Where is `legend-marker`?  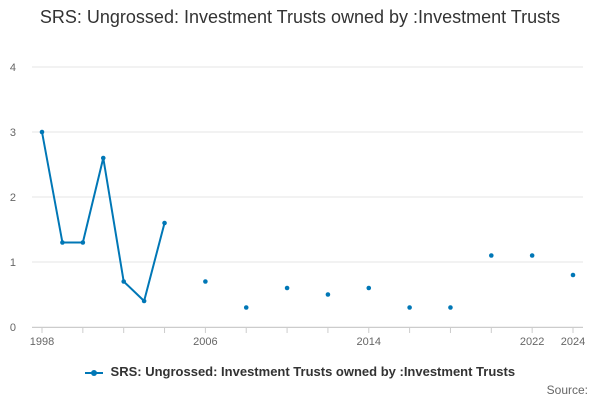
legend-marker is located at coordinates (93, 373).